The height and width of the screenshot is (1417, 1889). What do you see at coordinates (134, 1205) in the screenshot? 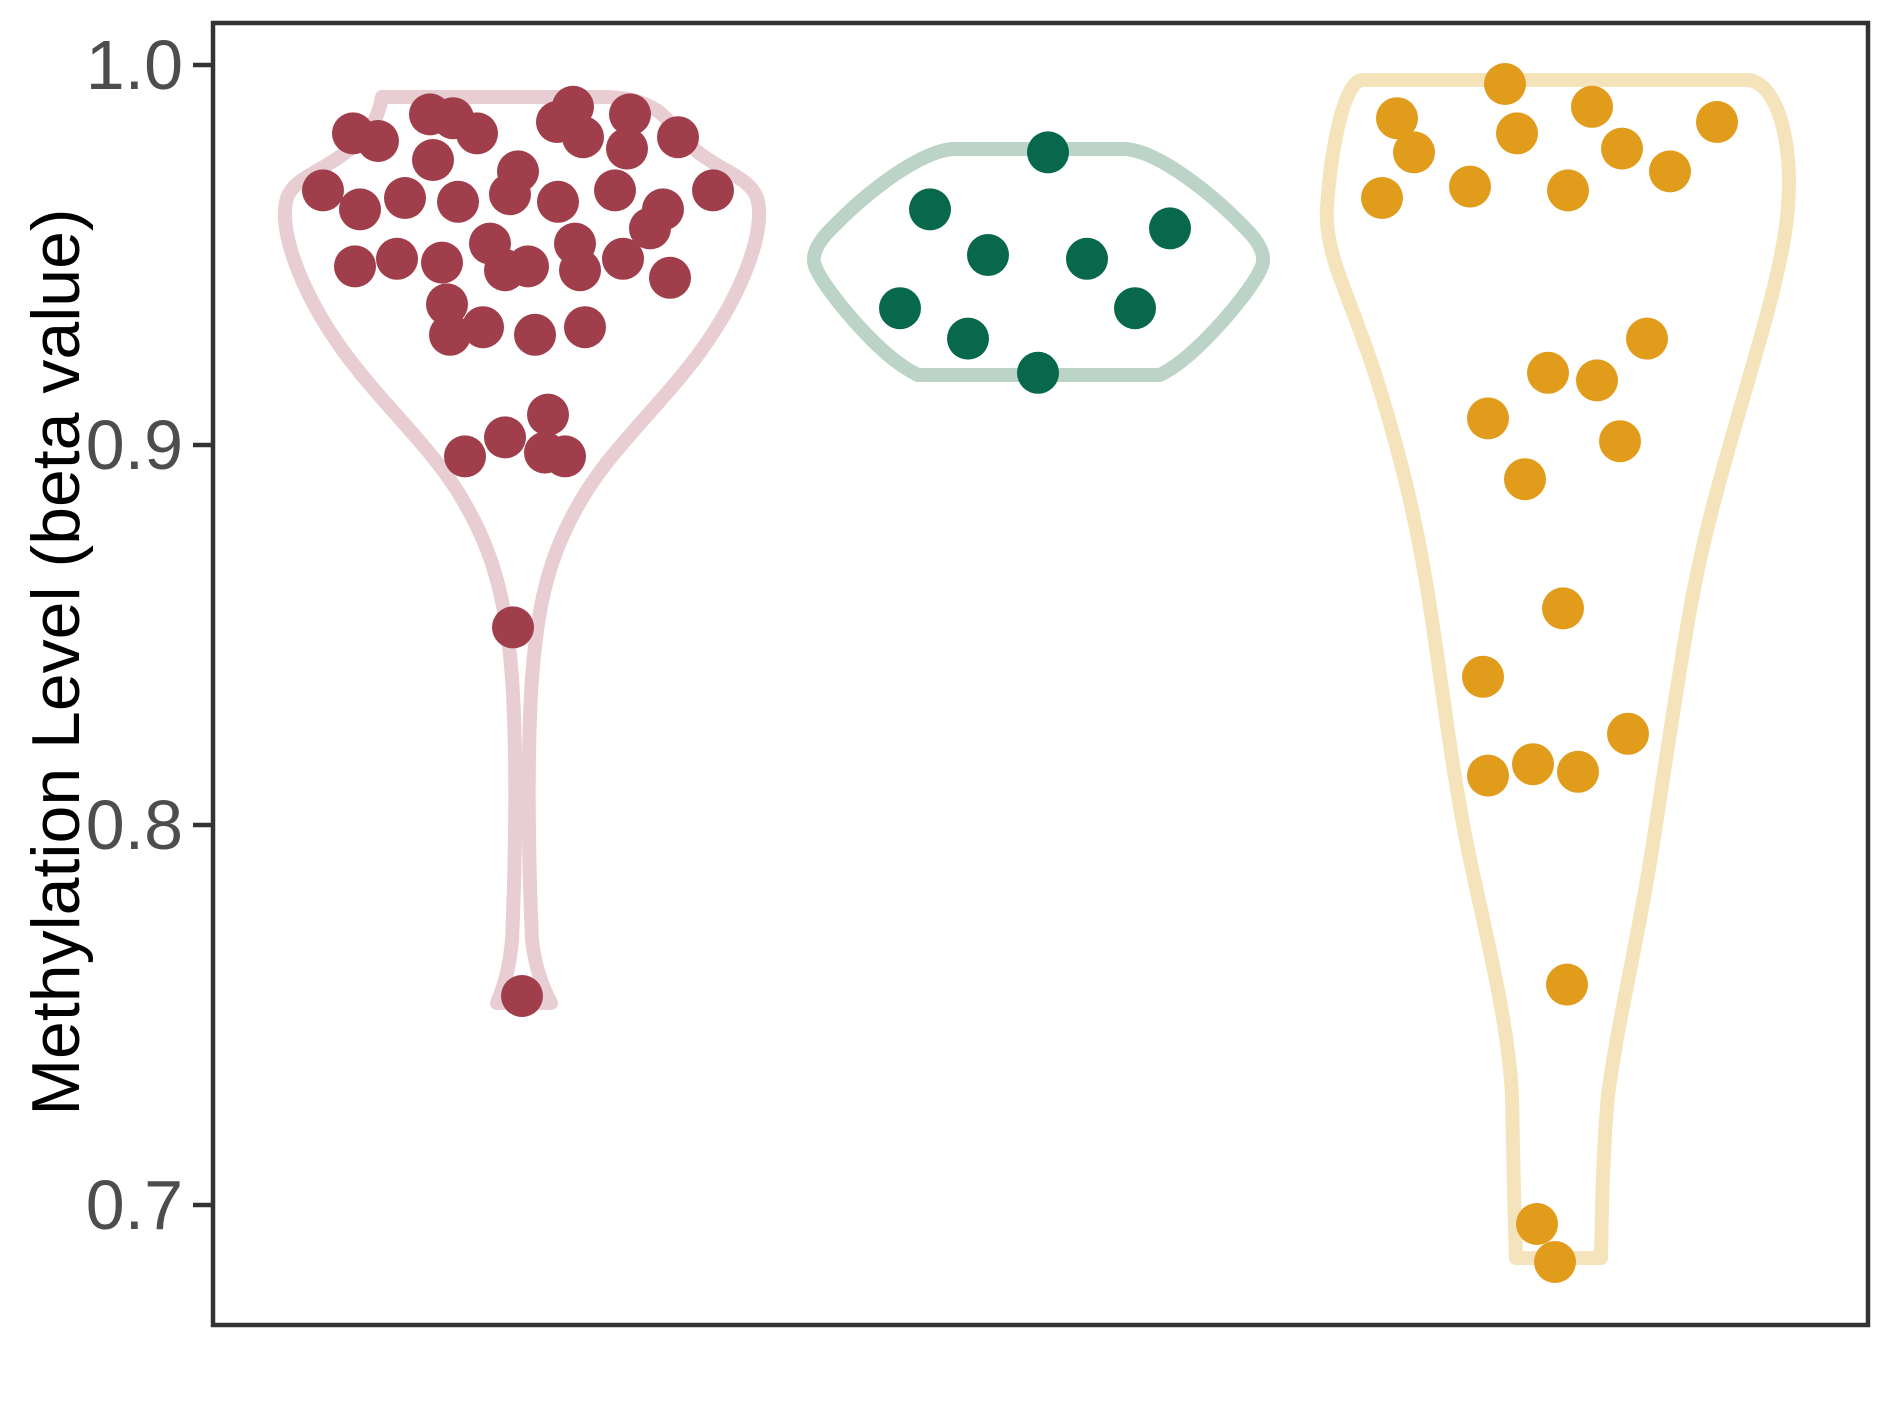
I see `y-tick-label: 0.7` at bounding box center [134, 1205].